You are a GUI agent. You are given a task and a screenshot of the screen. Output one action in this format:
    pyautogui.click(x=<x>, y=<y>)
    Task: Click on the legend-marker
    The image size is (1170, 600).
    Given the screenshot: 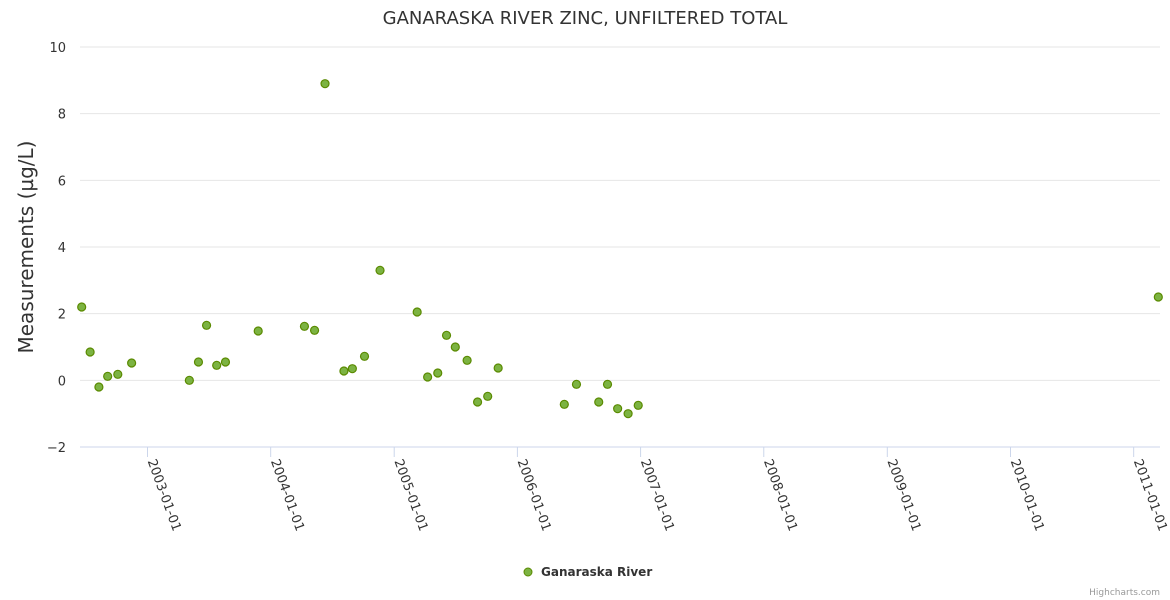 What is the action you would take?
    pyautogui.click(x=528, y=572)
    